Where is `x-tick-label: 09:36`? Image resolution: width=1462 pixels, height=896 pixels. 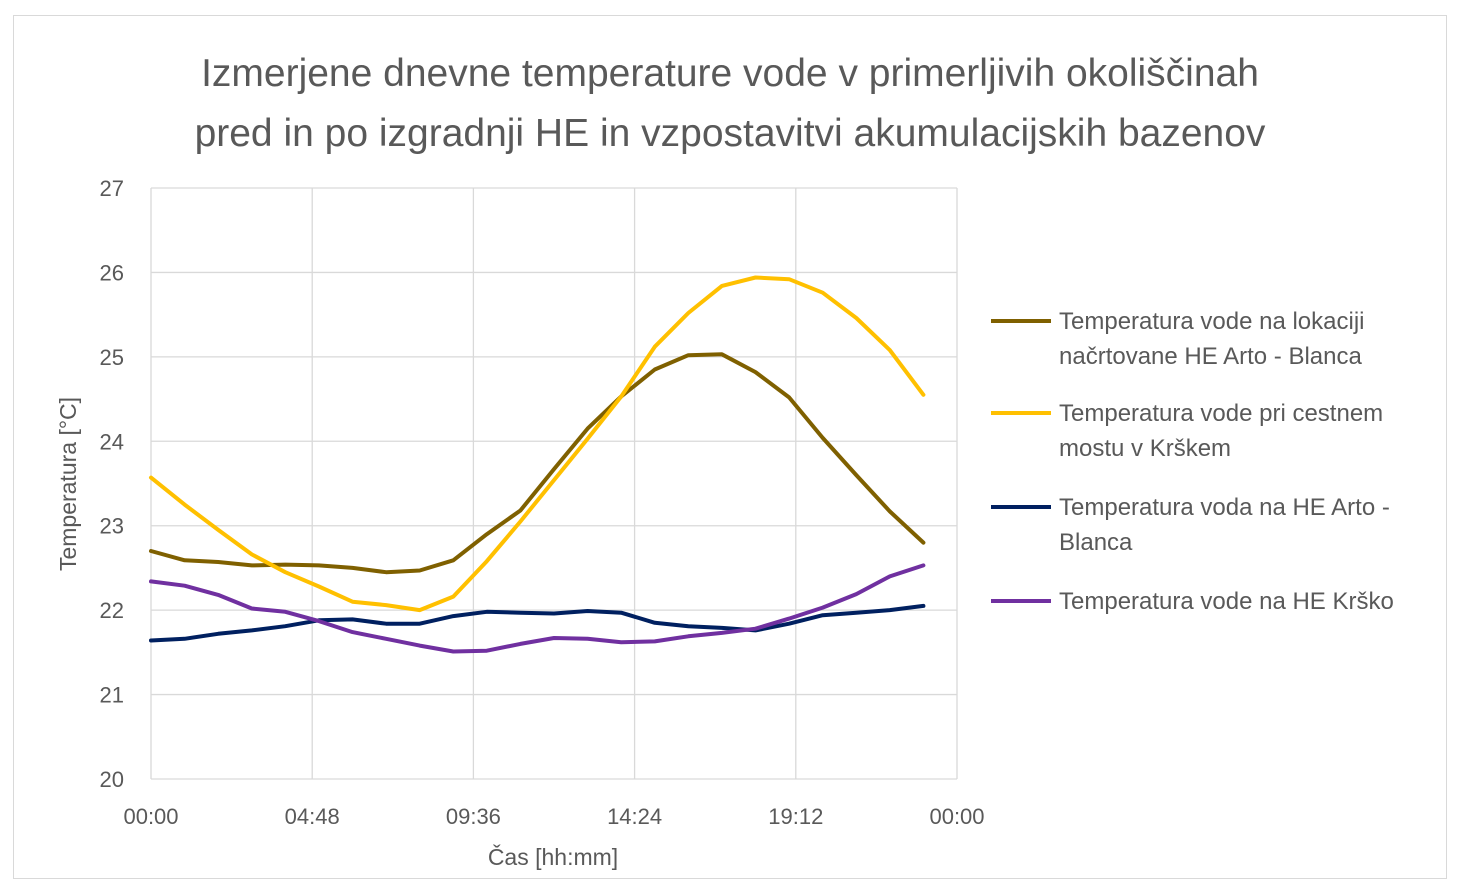
x-tick-label: 09:36 is located at coordinates (473, 816).